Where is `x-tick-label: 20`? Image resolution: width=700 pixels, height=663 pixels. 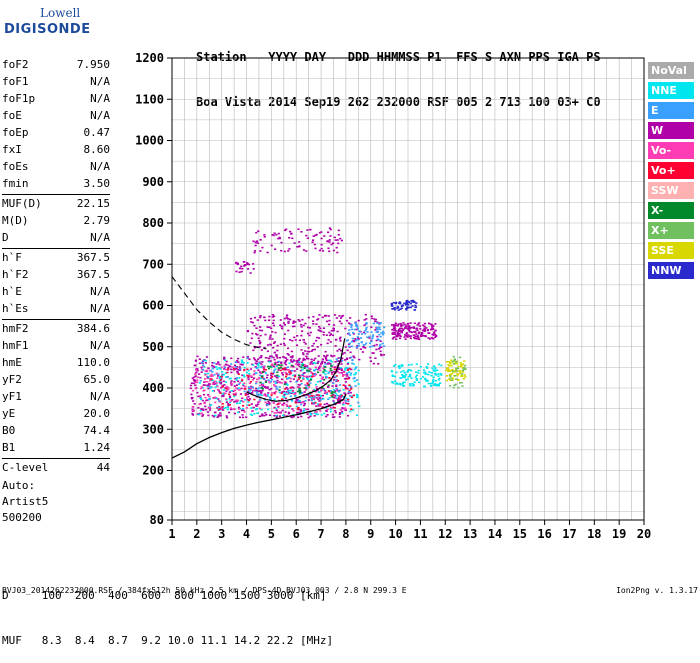 x-tick-label: 20 is located at coordinates (644, 534).